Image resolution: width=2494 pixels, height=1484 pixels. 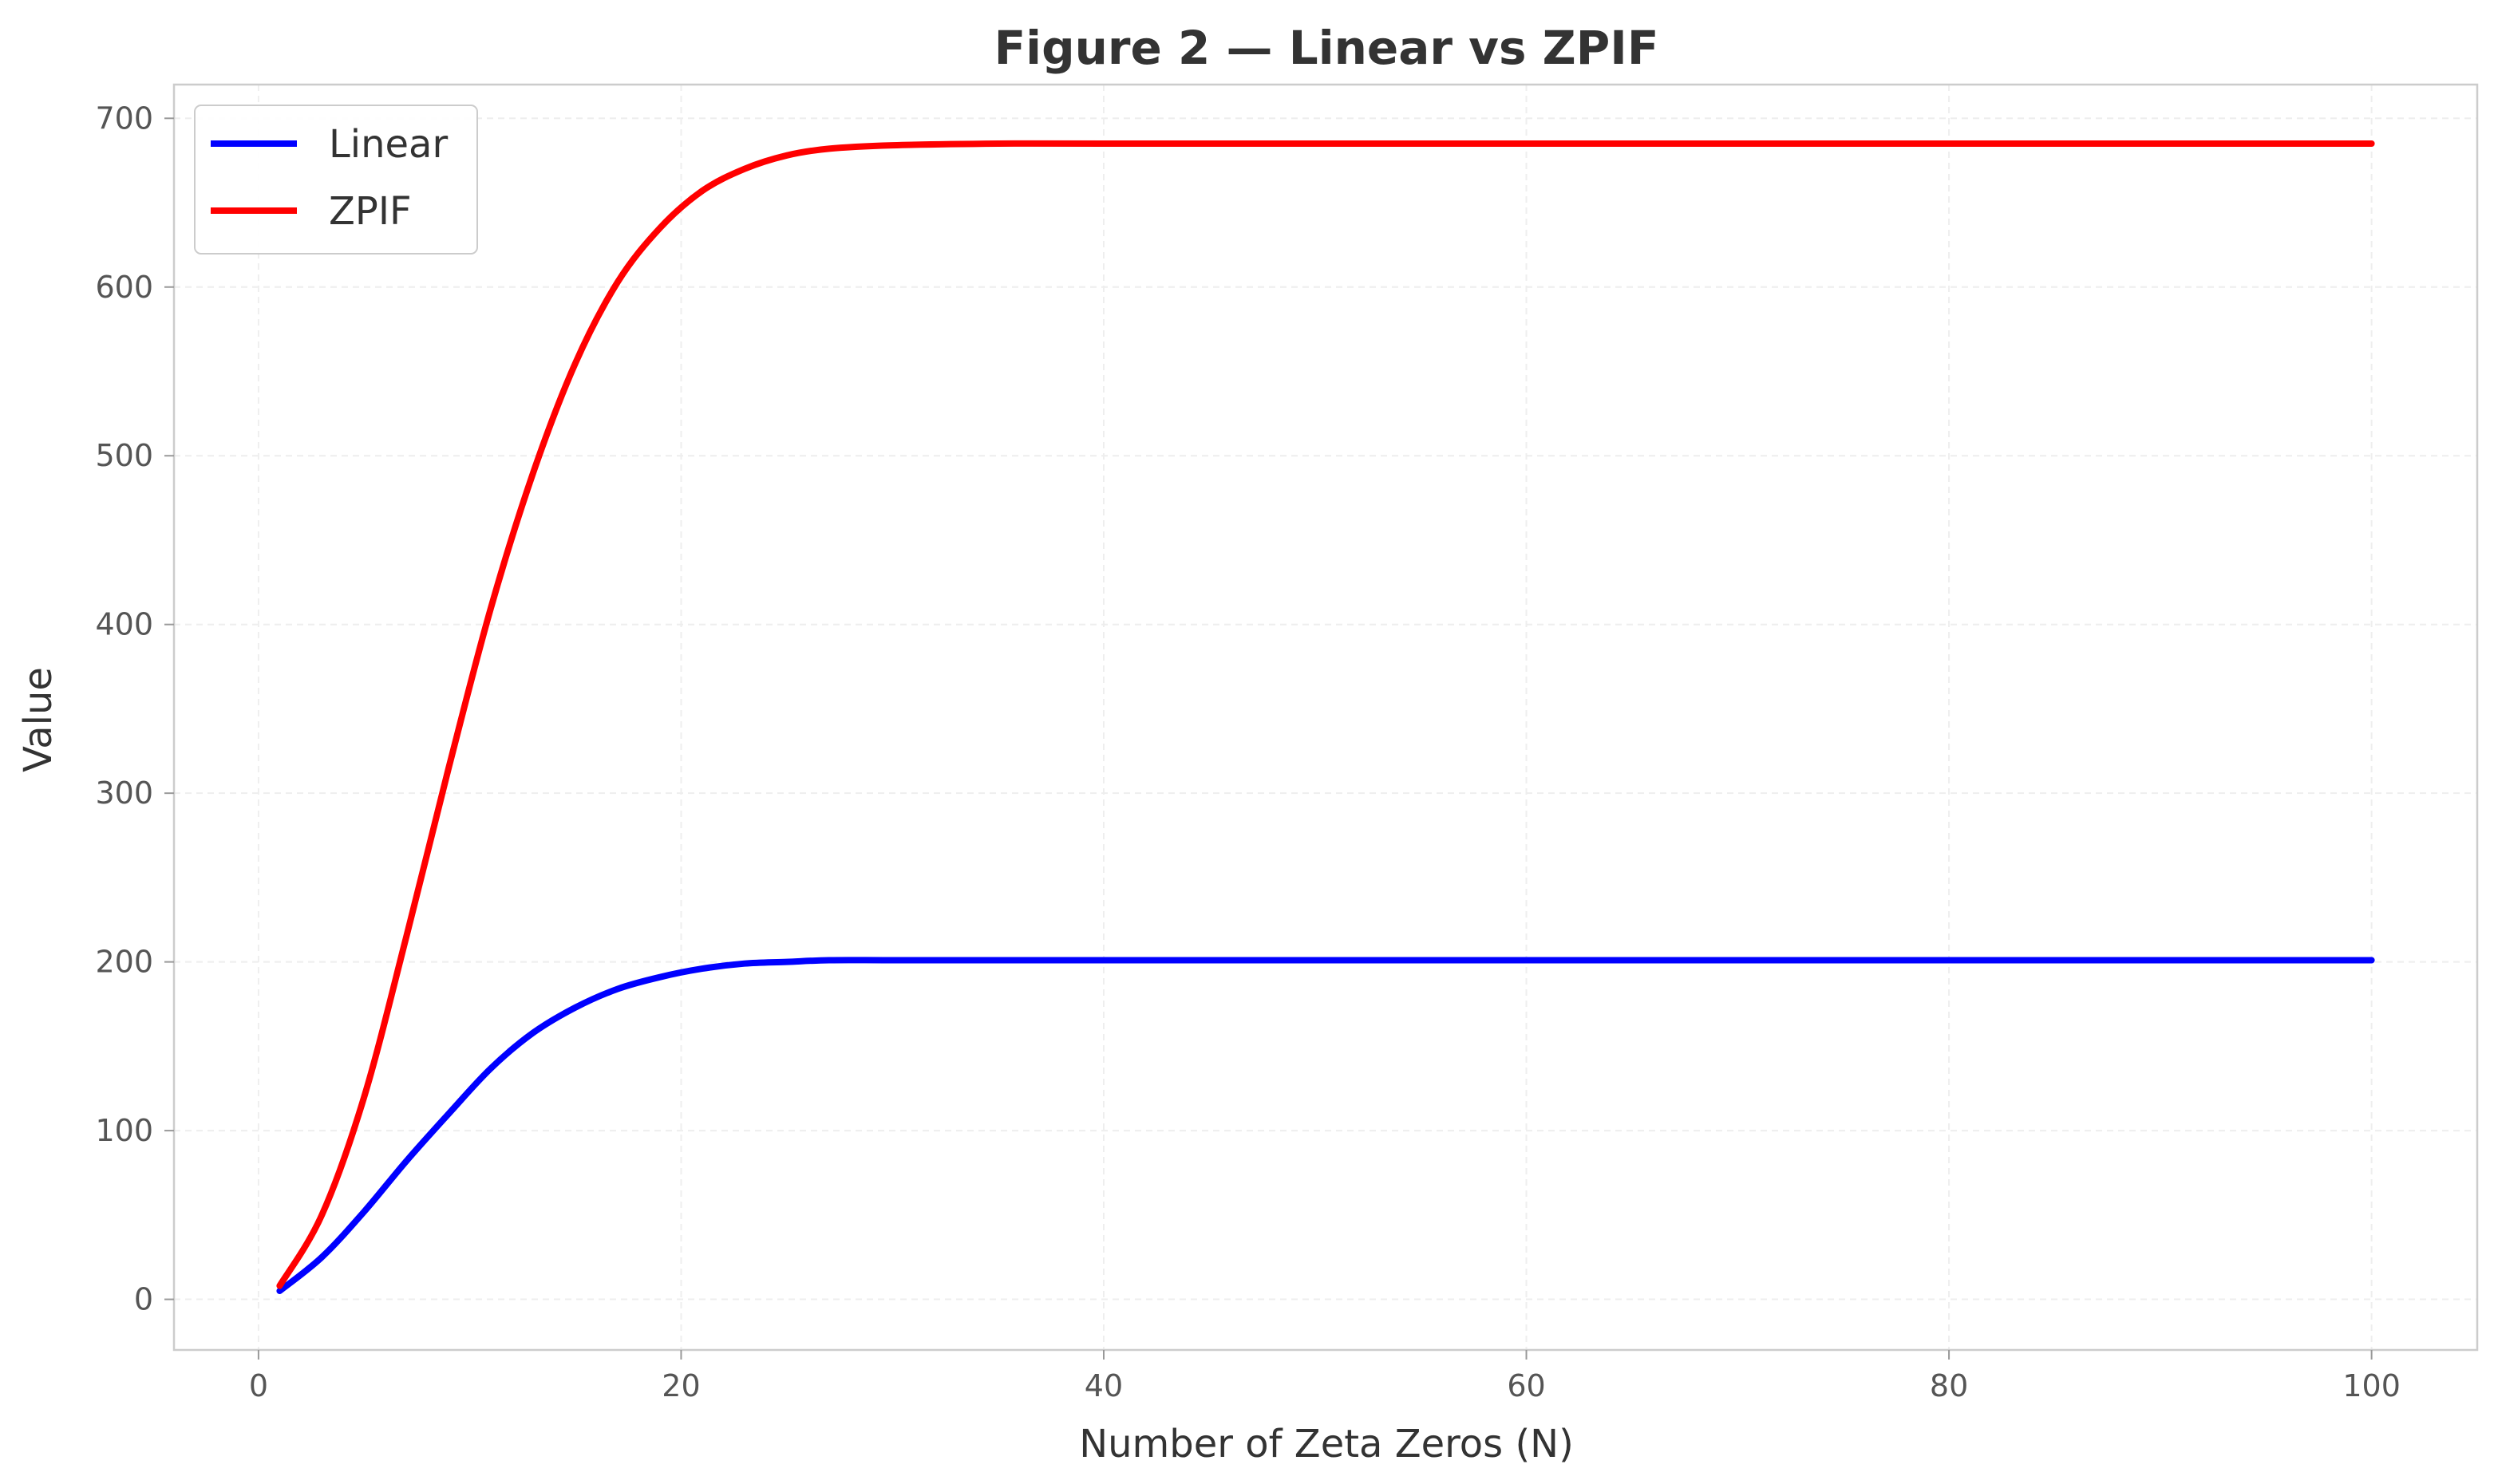 What do you see at coordinates (681, 1385) in the screenshot?
I see `x-tick-label: 20` at bounding box center [681, 1385].